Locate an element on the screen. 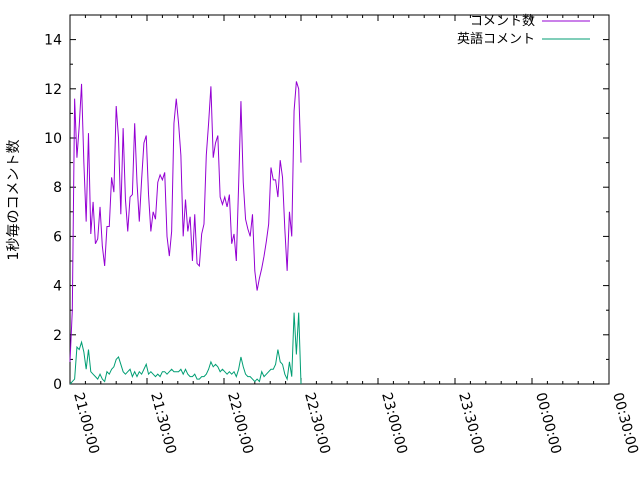 The image size is (640, 480). y-axis-label: 1秒毎のコメント数 is located at coordinates (14, 200).